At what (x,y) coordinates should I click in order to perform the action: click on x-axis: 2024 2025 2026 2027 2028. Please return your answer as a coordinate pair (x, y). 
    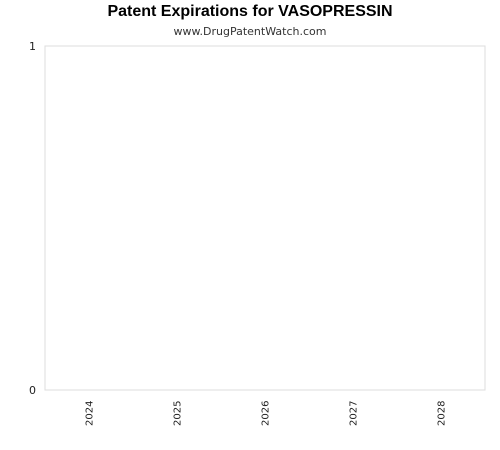
    Looking at the image, I should click on (266, 413).